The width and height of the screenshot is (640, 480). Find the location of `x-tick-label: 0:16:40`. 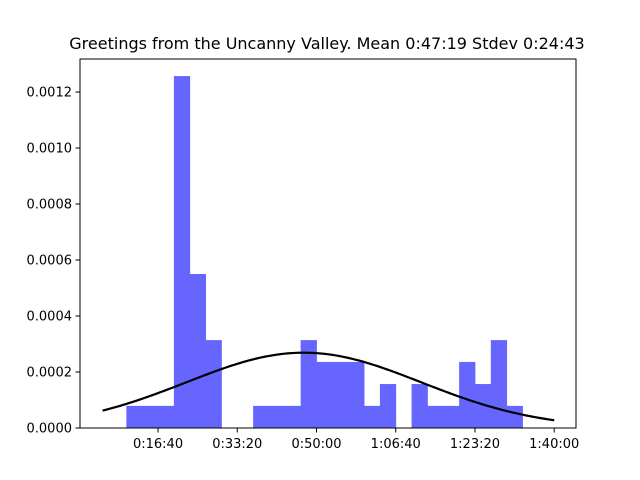

x-tick-label: 0:16:40 is located at coordinates (158, 444).